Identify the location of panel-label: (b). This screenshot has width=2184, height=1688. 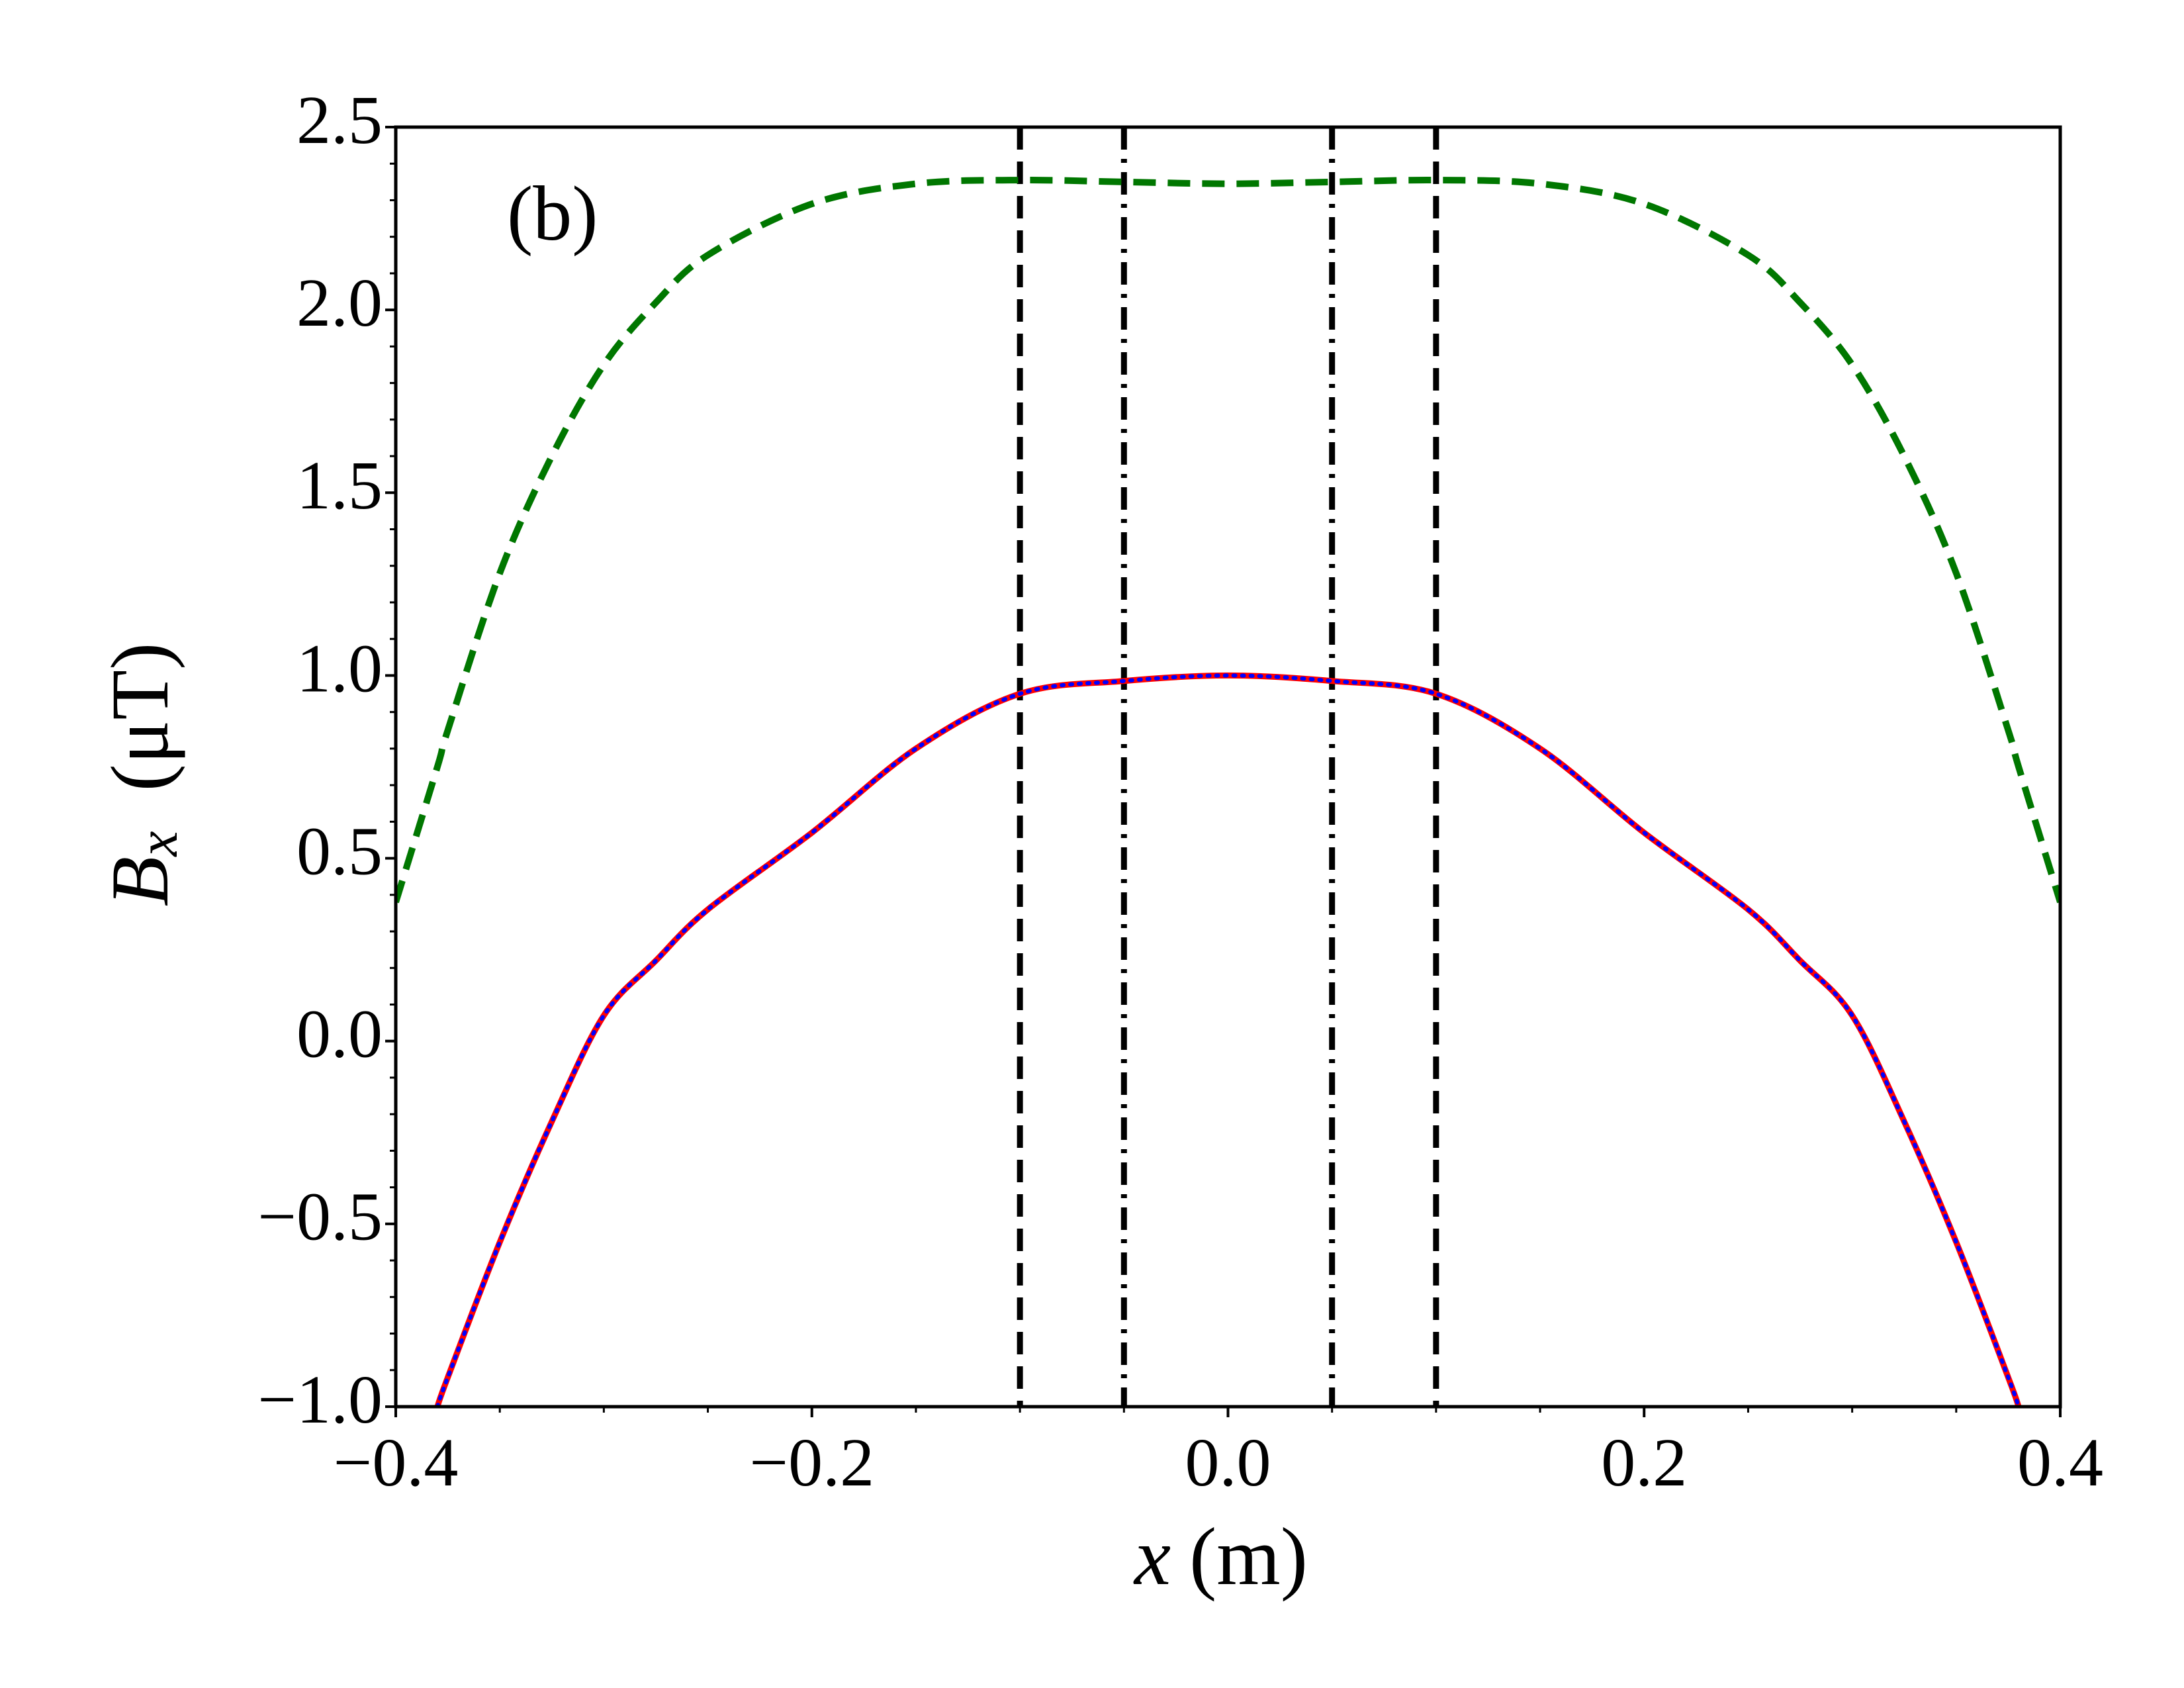
(552, 213).